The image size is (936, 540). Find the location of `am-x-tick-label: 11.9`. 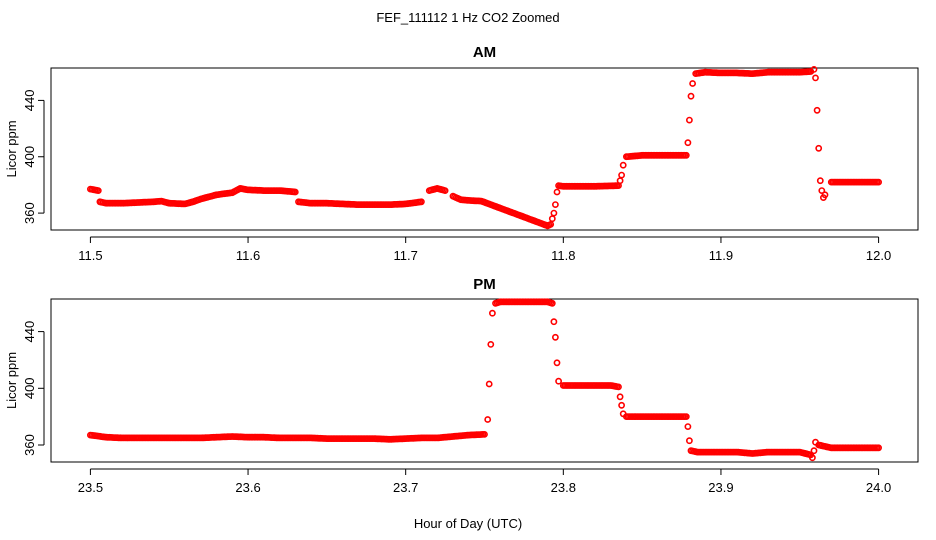

am-x-tick-label: 11.9 is located at coordinates (721, 255).